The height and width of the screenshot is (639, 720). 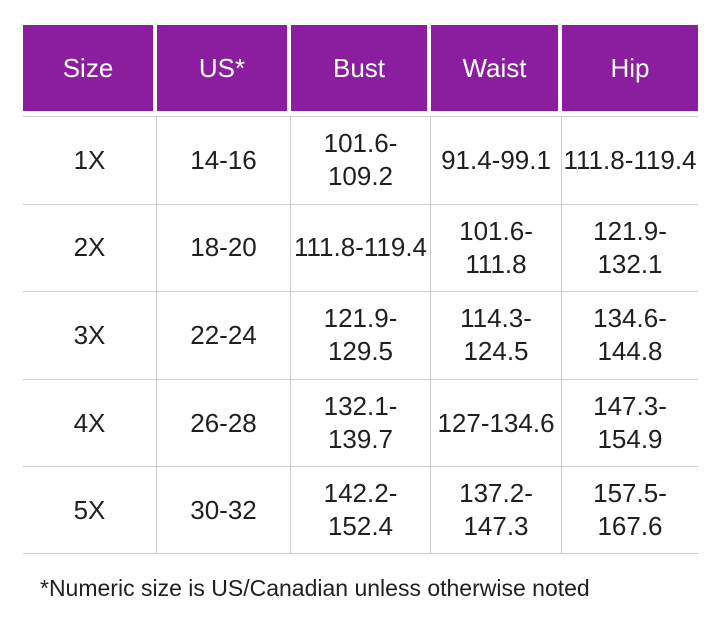 I want to click on cell-bust-3x: 121.9- 129.5, so click(x=361, y=335).